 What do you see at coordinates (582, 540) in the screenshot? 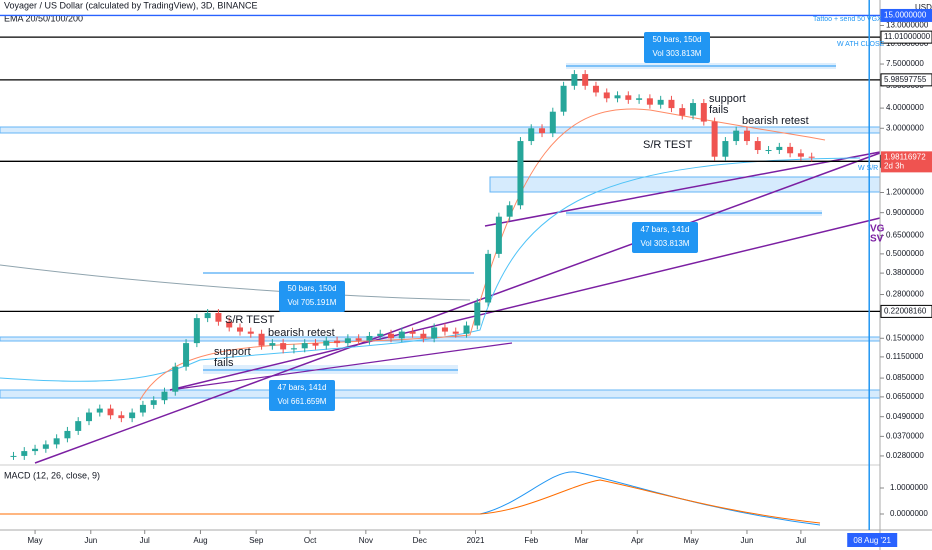
I see `x-tick-label: Mar` at bounding box center [582, 540].